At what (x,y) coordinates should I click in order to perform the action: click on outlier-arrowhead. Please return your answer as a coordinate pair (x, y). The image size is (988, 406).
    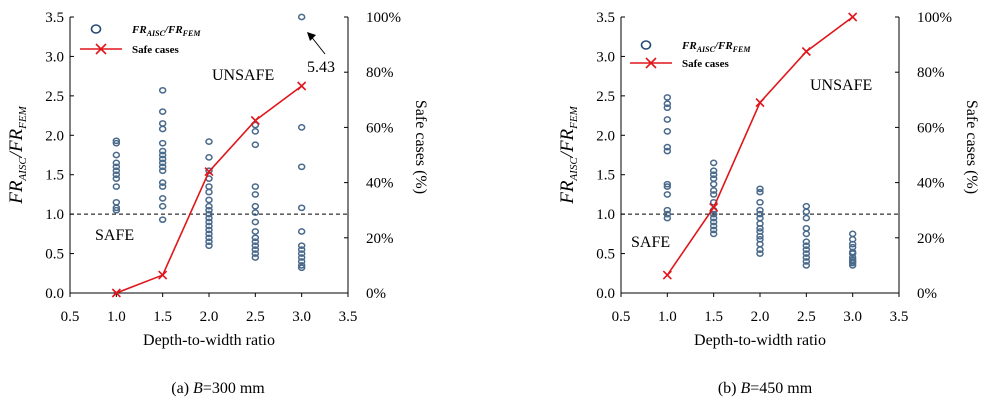
    Looking at the image, I should click on (311, 36).